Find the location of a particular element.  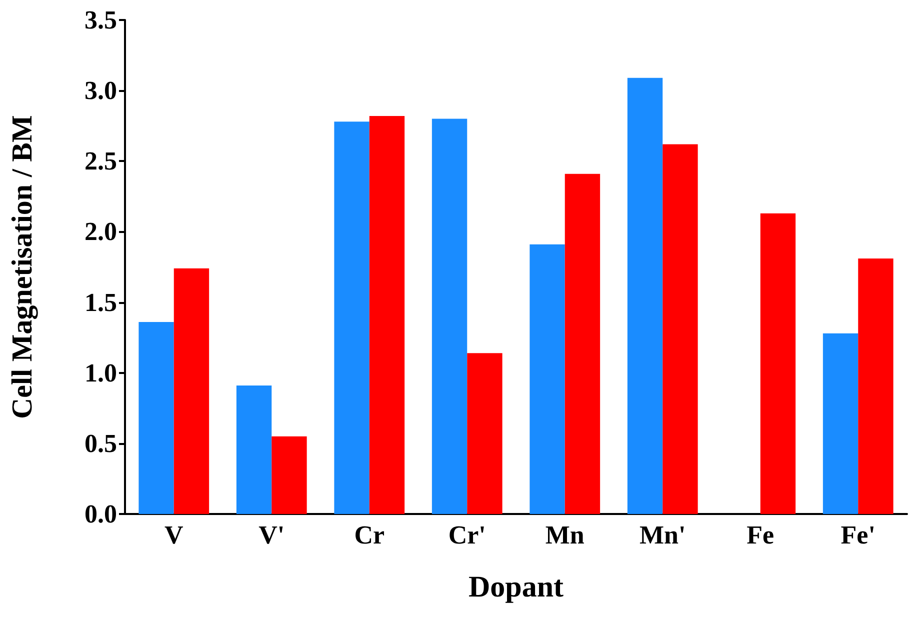

x-tick-label: Cr is located at coordinates (369, 535).